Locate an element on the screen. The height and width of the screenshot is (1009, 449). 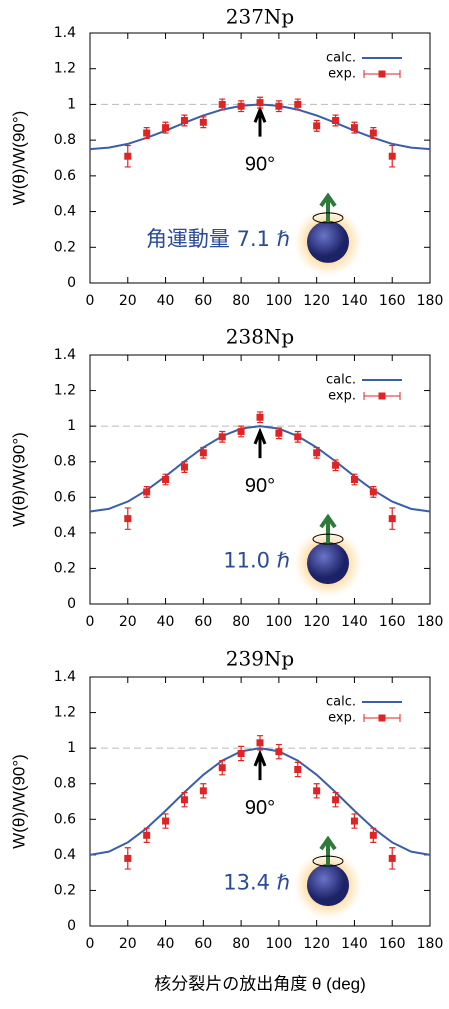
x-axis-label: 核分裂片の放出角度 θ (deg) is located at coordinates (260, 983).